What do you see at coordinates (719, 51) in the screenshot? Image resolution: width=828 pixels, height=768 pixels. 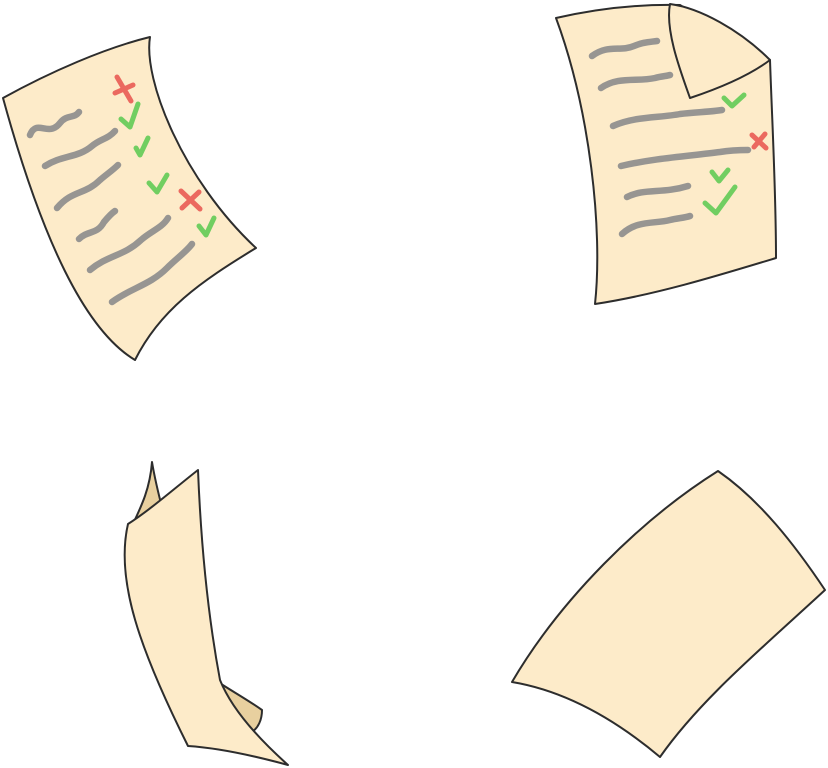 I see `folded-corner` at bounding box center [719, 51].